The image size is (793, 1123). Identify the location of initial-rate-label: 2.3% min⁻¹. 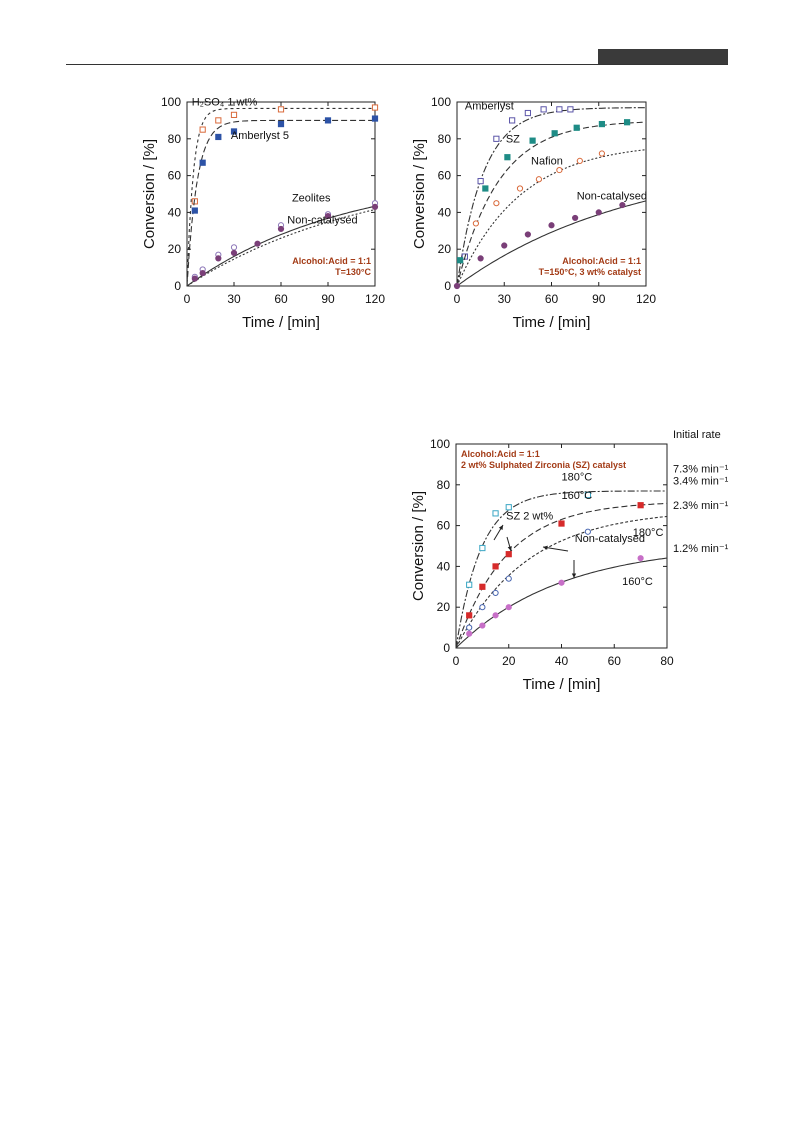
(701, 506).